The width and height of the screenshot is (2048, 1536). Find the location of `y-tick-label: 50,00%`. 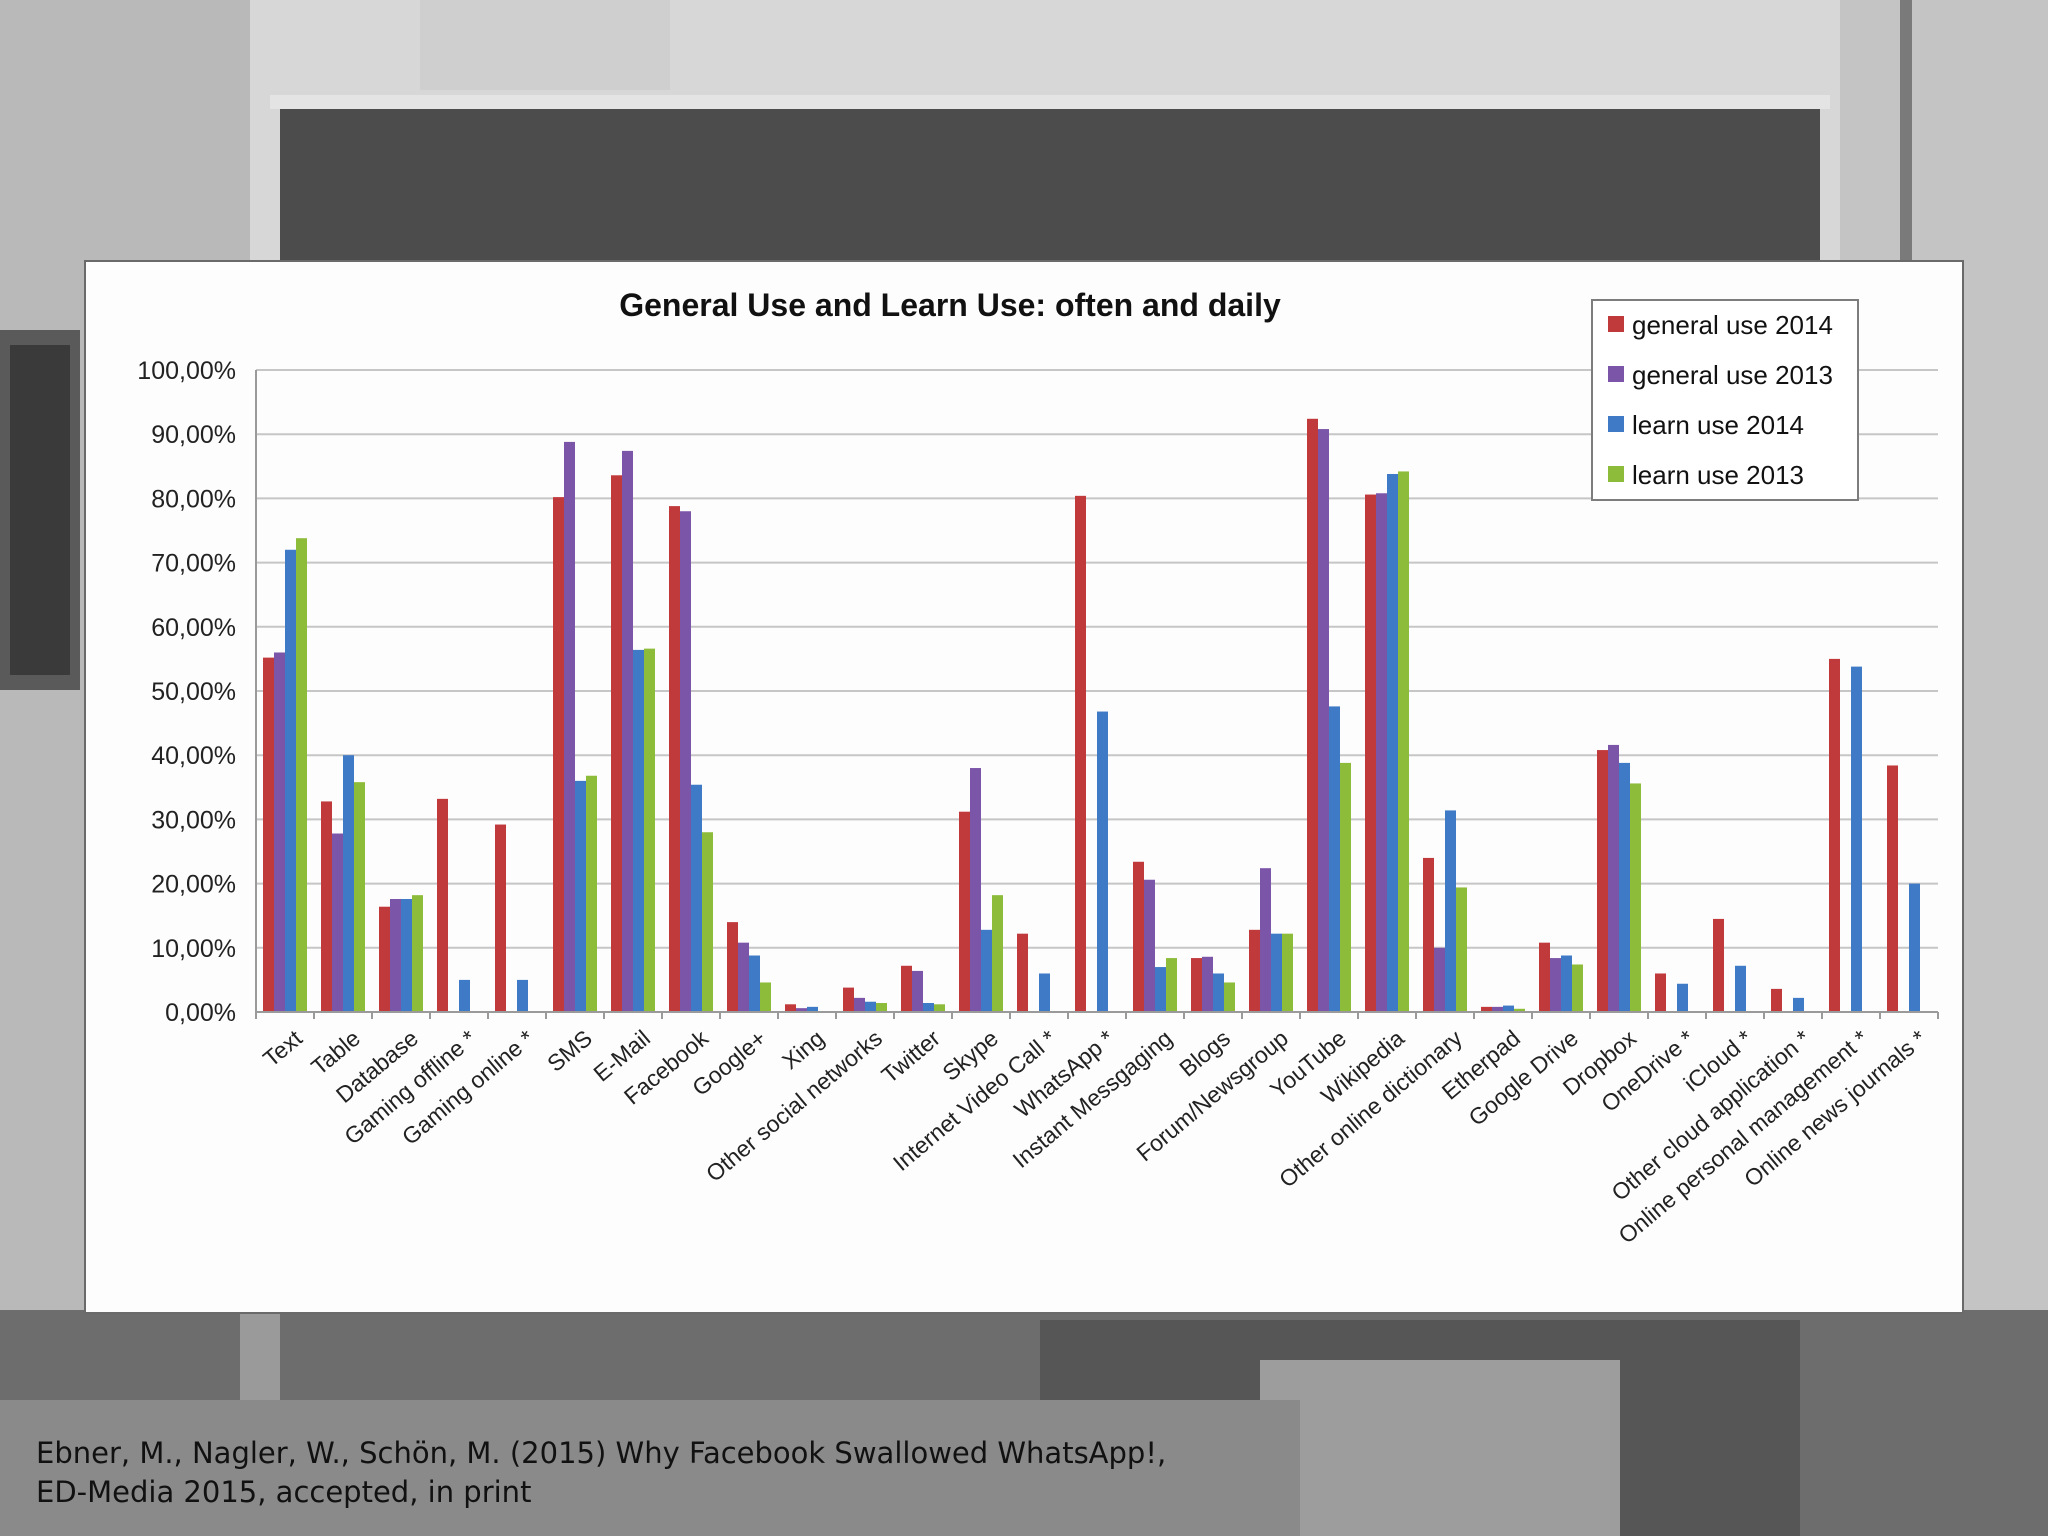

y-tick-label: 50,00% is located at coordinates (193, 692).